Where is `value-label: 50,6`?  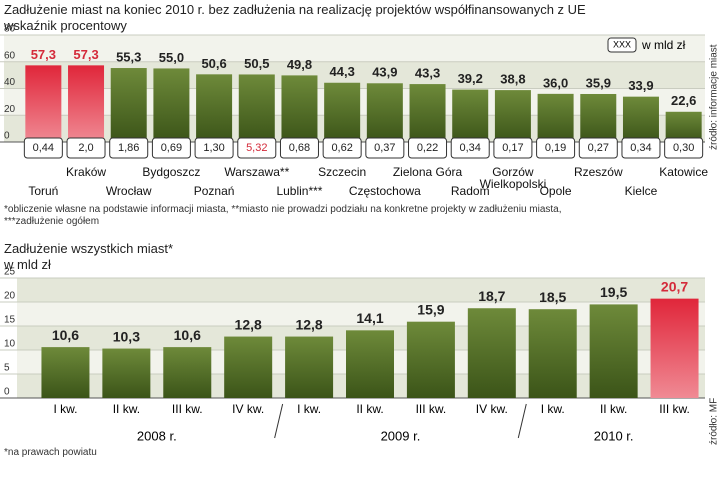 value-label: 50,6 is located at coordinates (213, 63).